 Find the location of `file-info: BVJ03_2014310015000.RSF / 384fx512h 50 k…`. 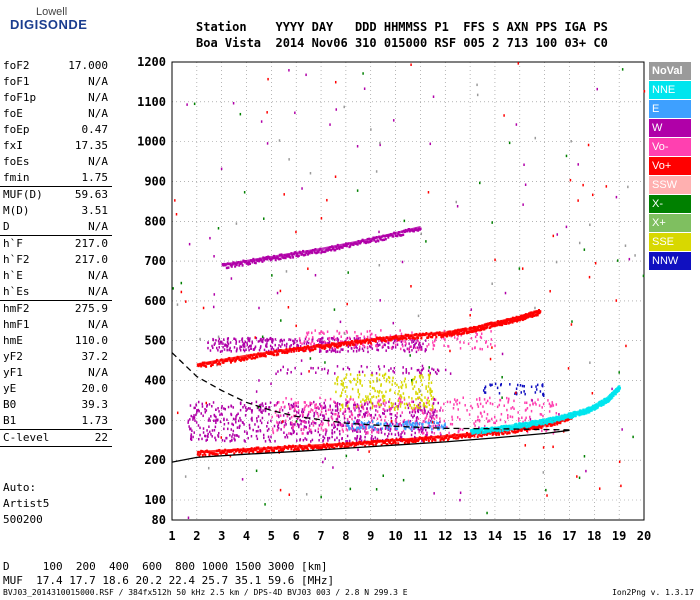

file-info: BVJ03_2014310015000.RSF / 384fx512h 50 k… is located at coordinates (205, 592).